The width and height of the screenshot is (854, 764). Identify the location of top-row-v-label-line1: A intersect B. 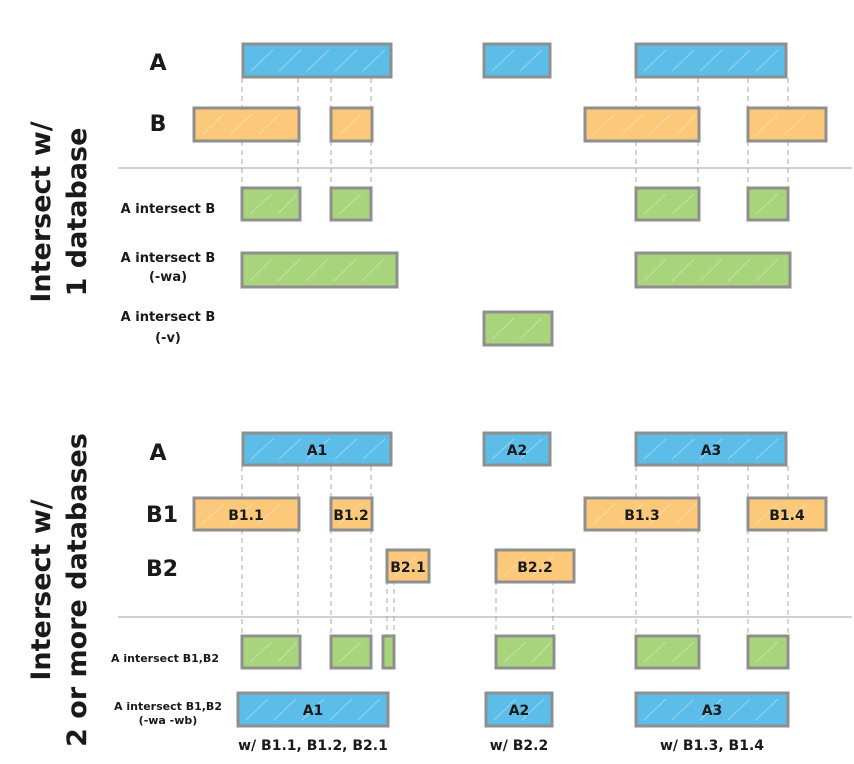
(168, 317).